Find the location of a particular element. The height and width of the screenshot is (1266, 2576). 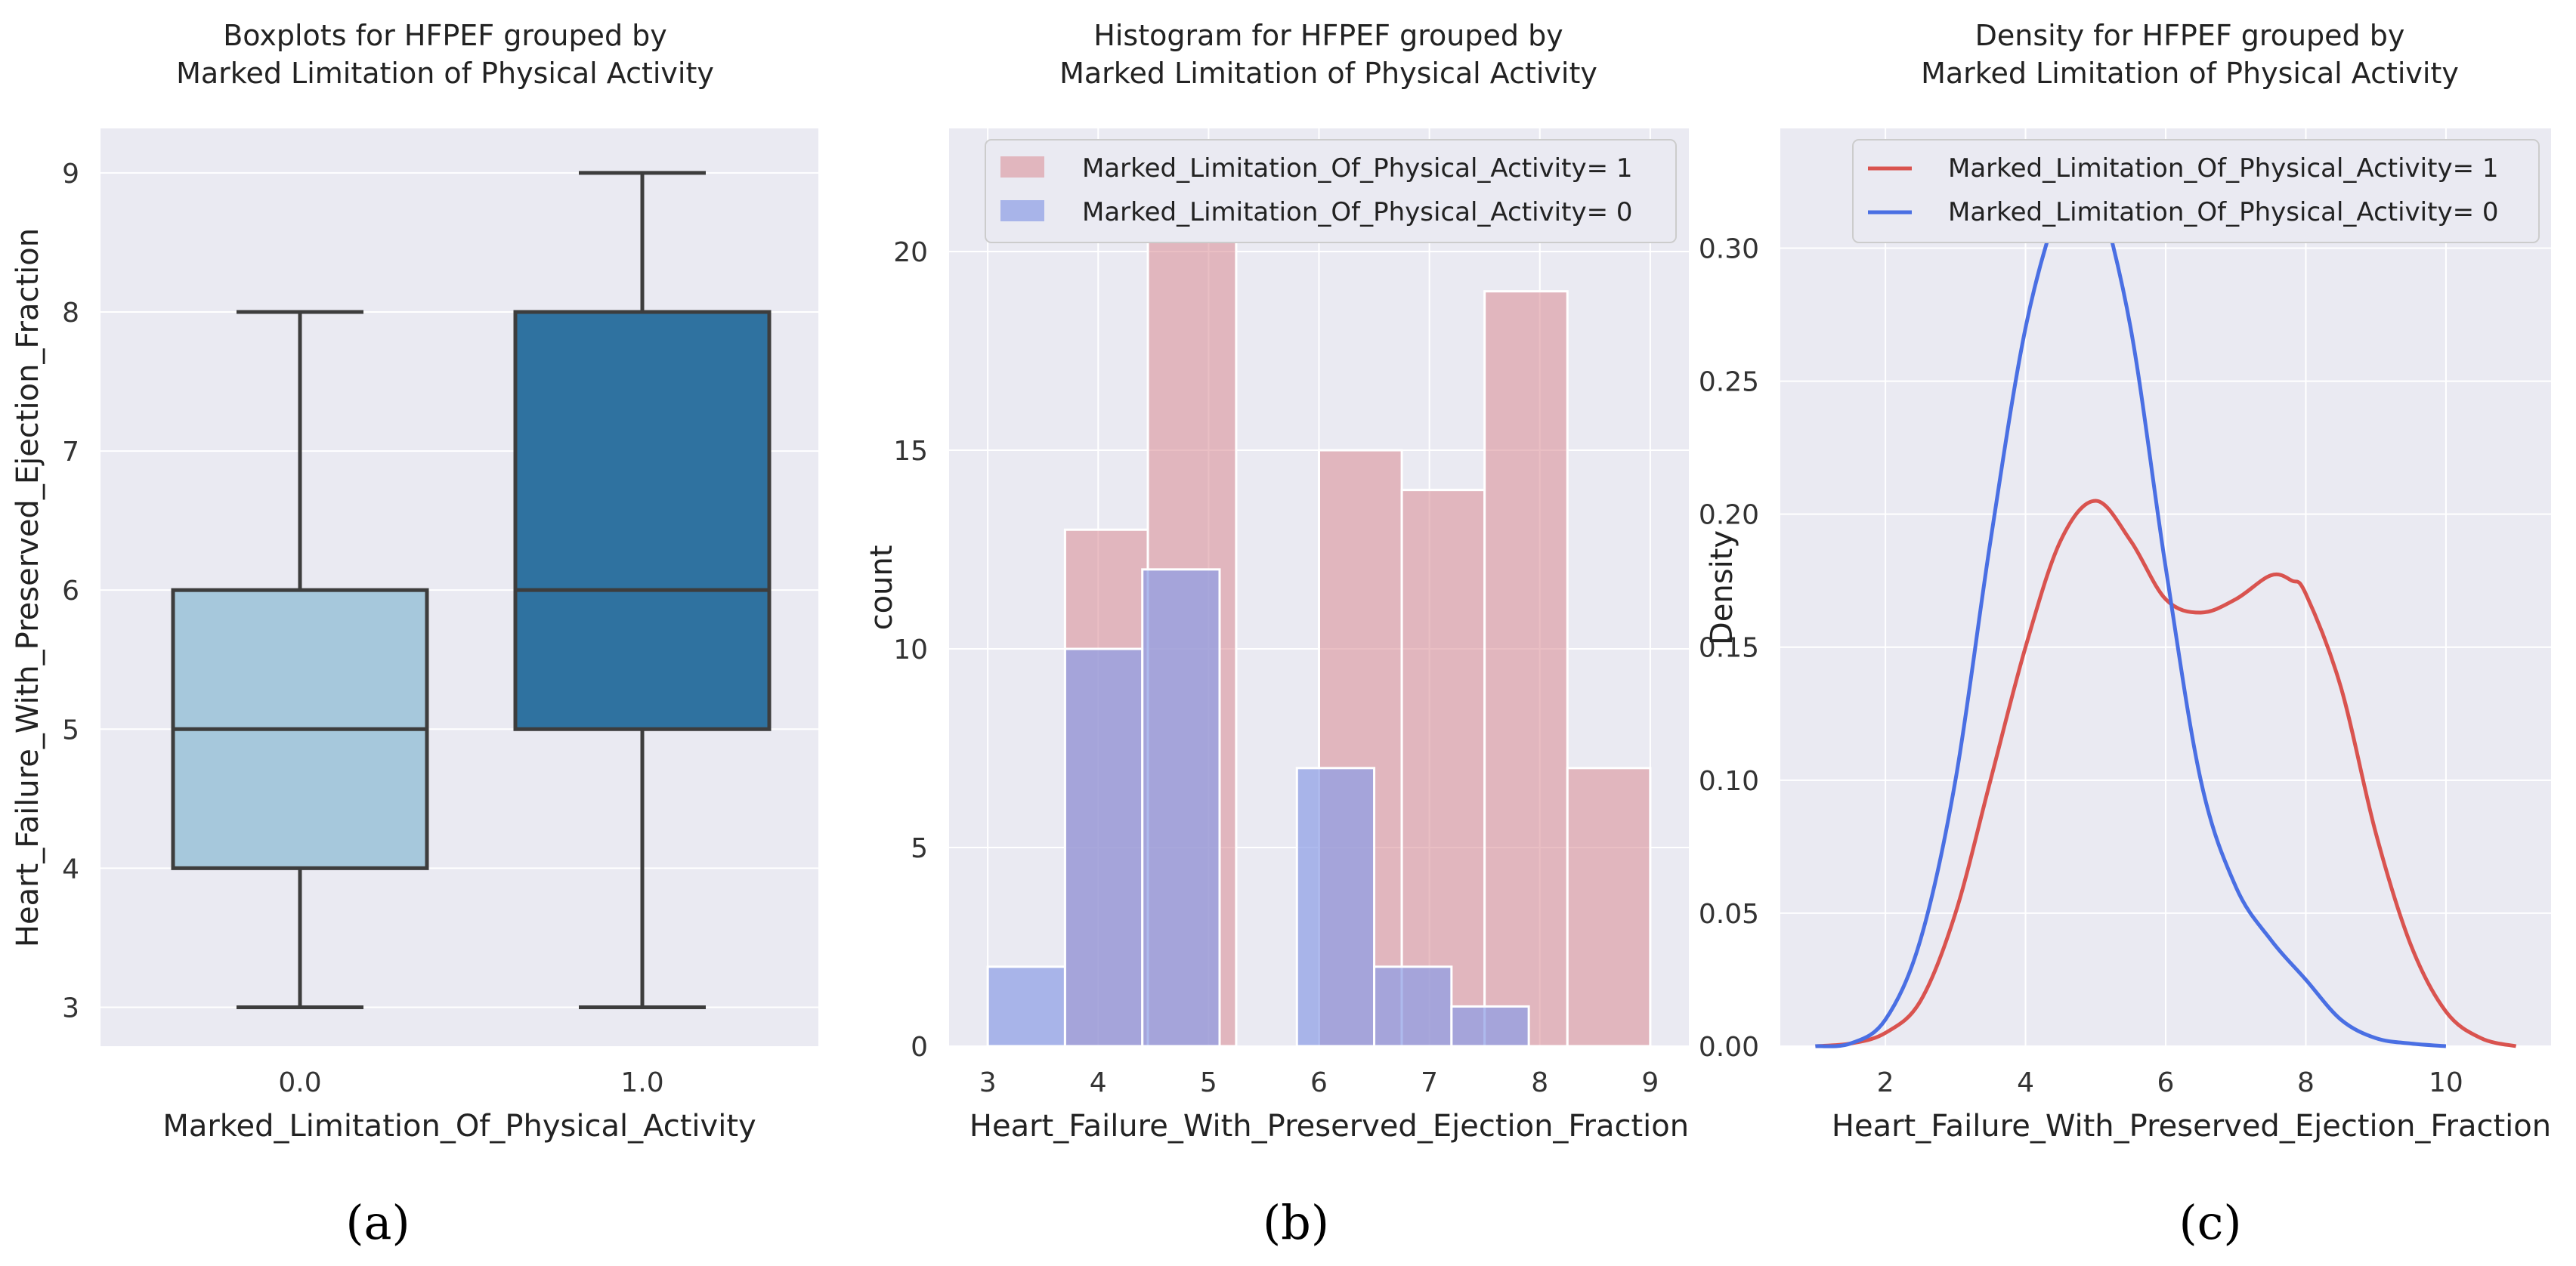

y-tick-label: 15 is located at coordinates (910, 451).